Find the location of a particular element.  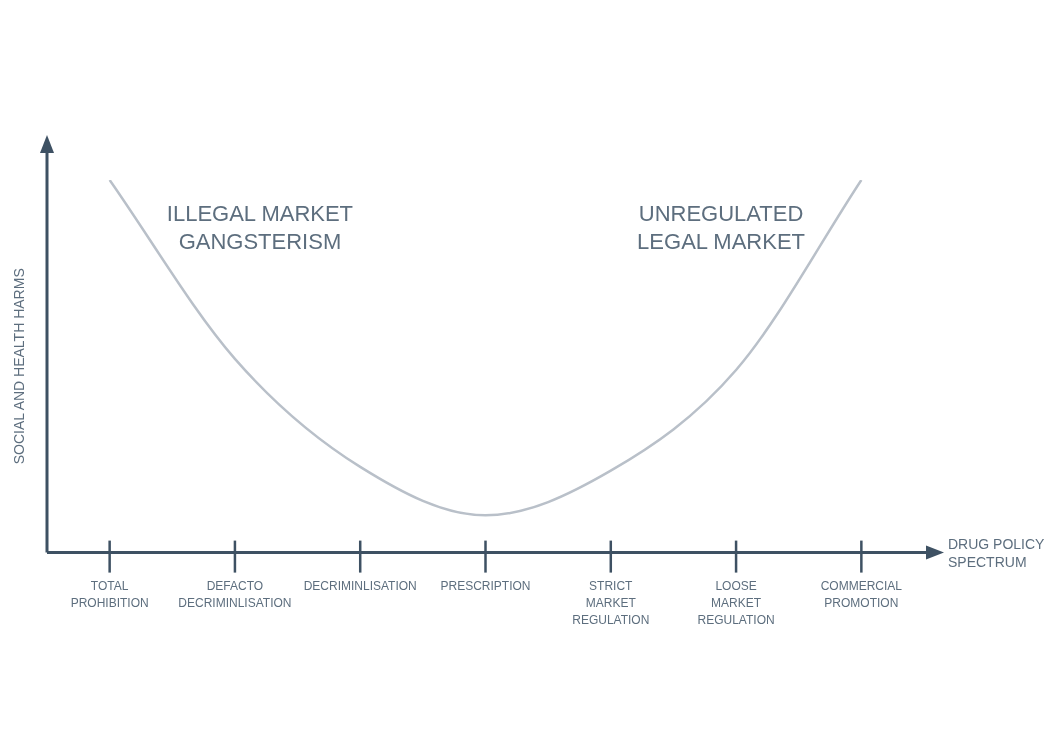

x-tick-label: PRESCRIPTION is located at coordinates (485, 586).